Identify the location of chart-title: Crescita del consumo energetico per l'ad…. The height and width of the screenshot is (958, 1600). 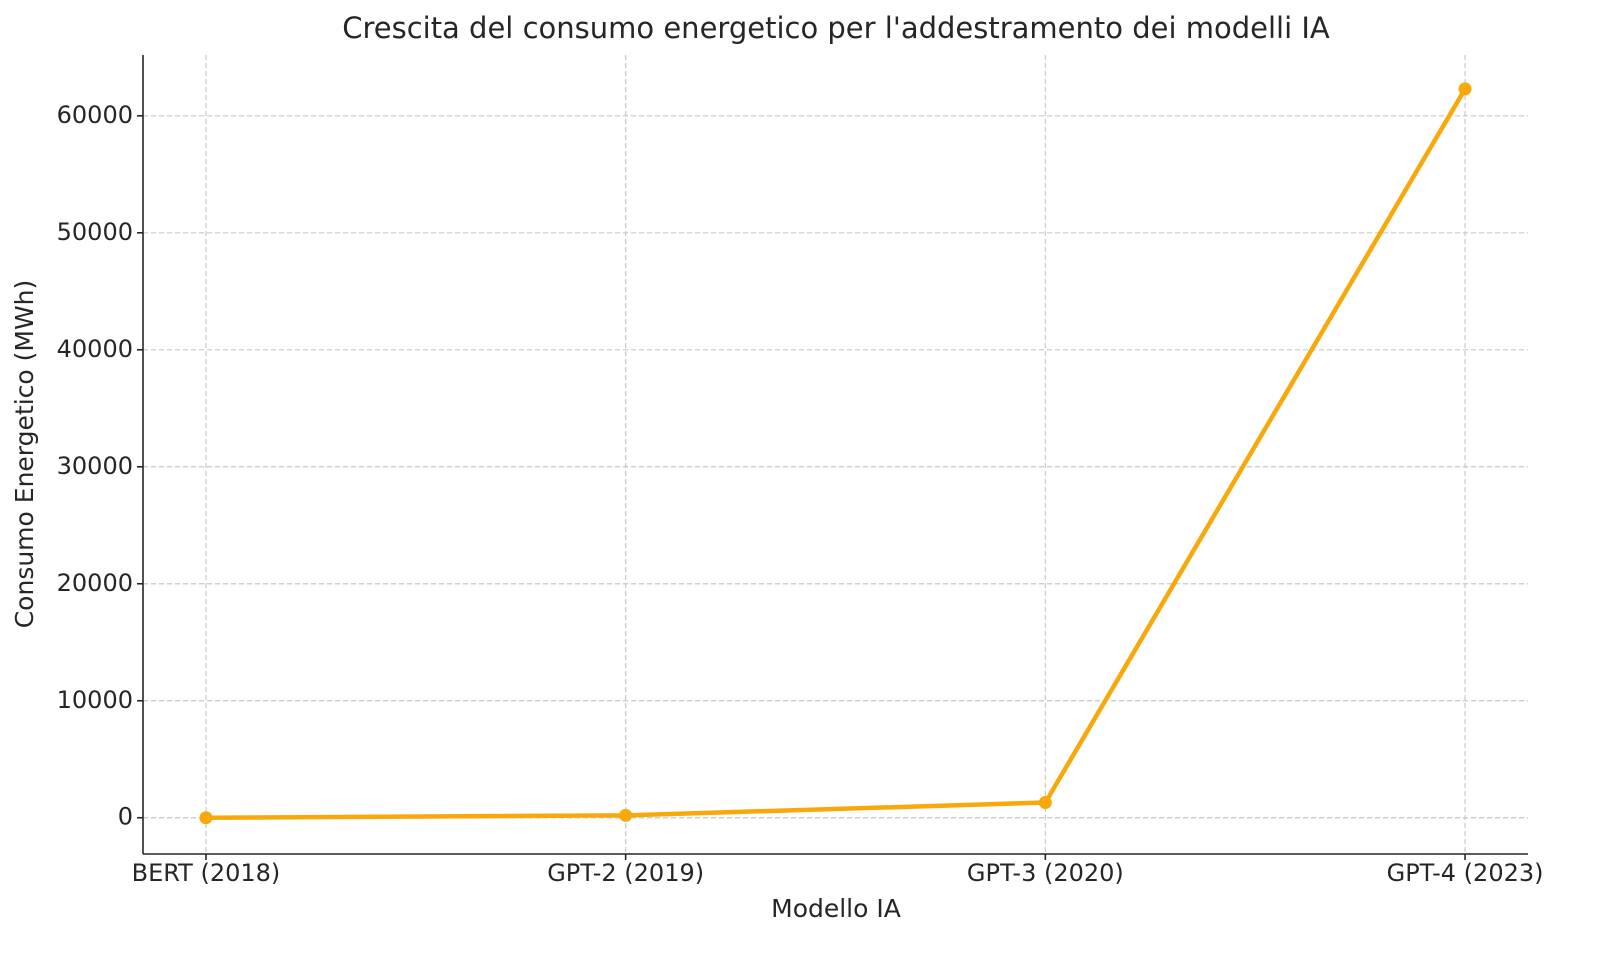
(836, 28).